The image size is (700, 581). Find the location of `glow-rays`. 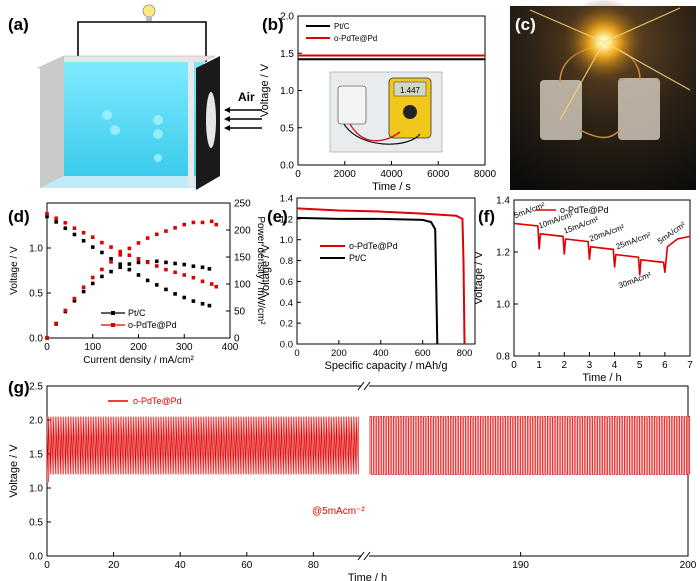

glow-rays is located at coordinates (610, 64).